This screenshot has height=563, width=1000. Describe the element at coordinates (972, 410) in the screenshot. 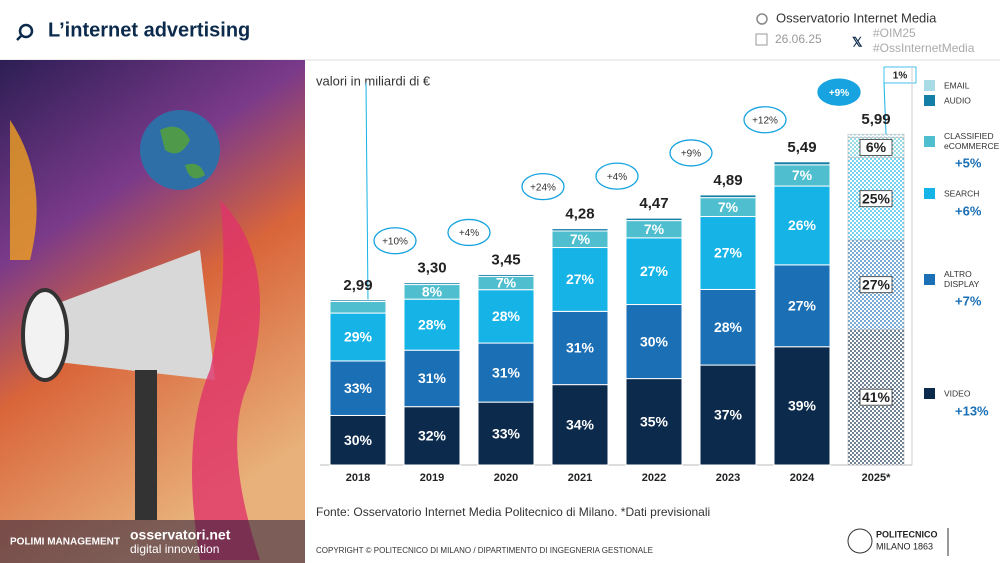

I see `legend-growth: +13%` at that location.